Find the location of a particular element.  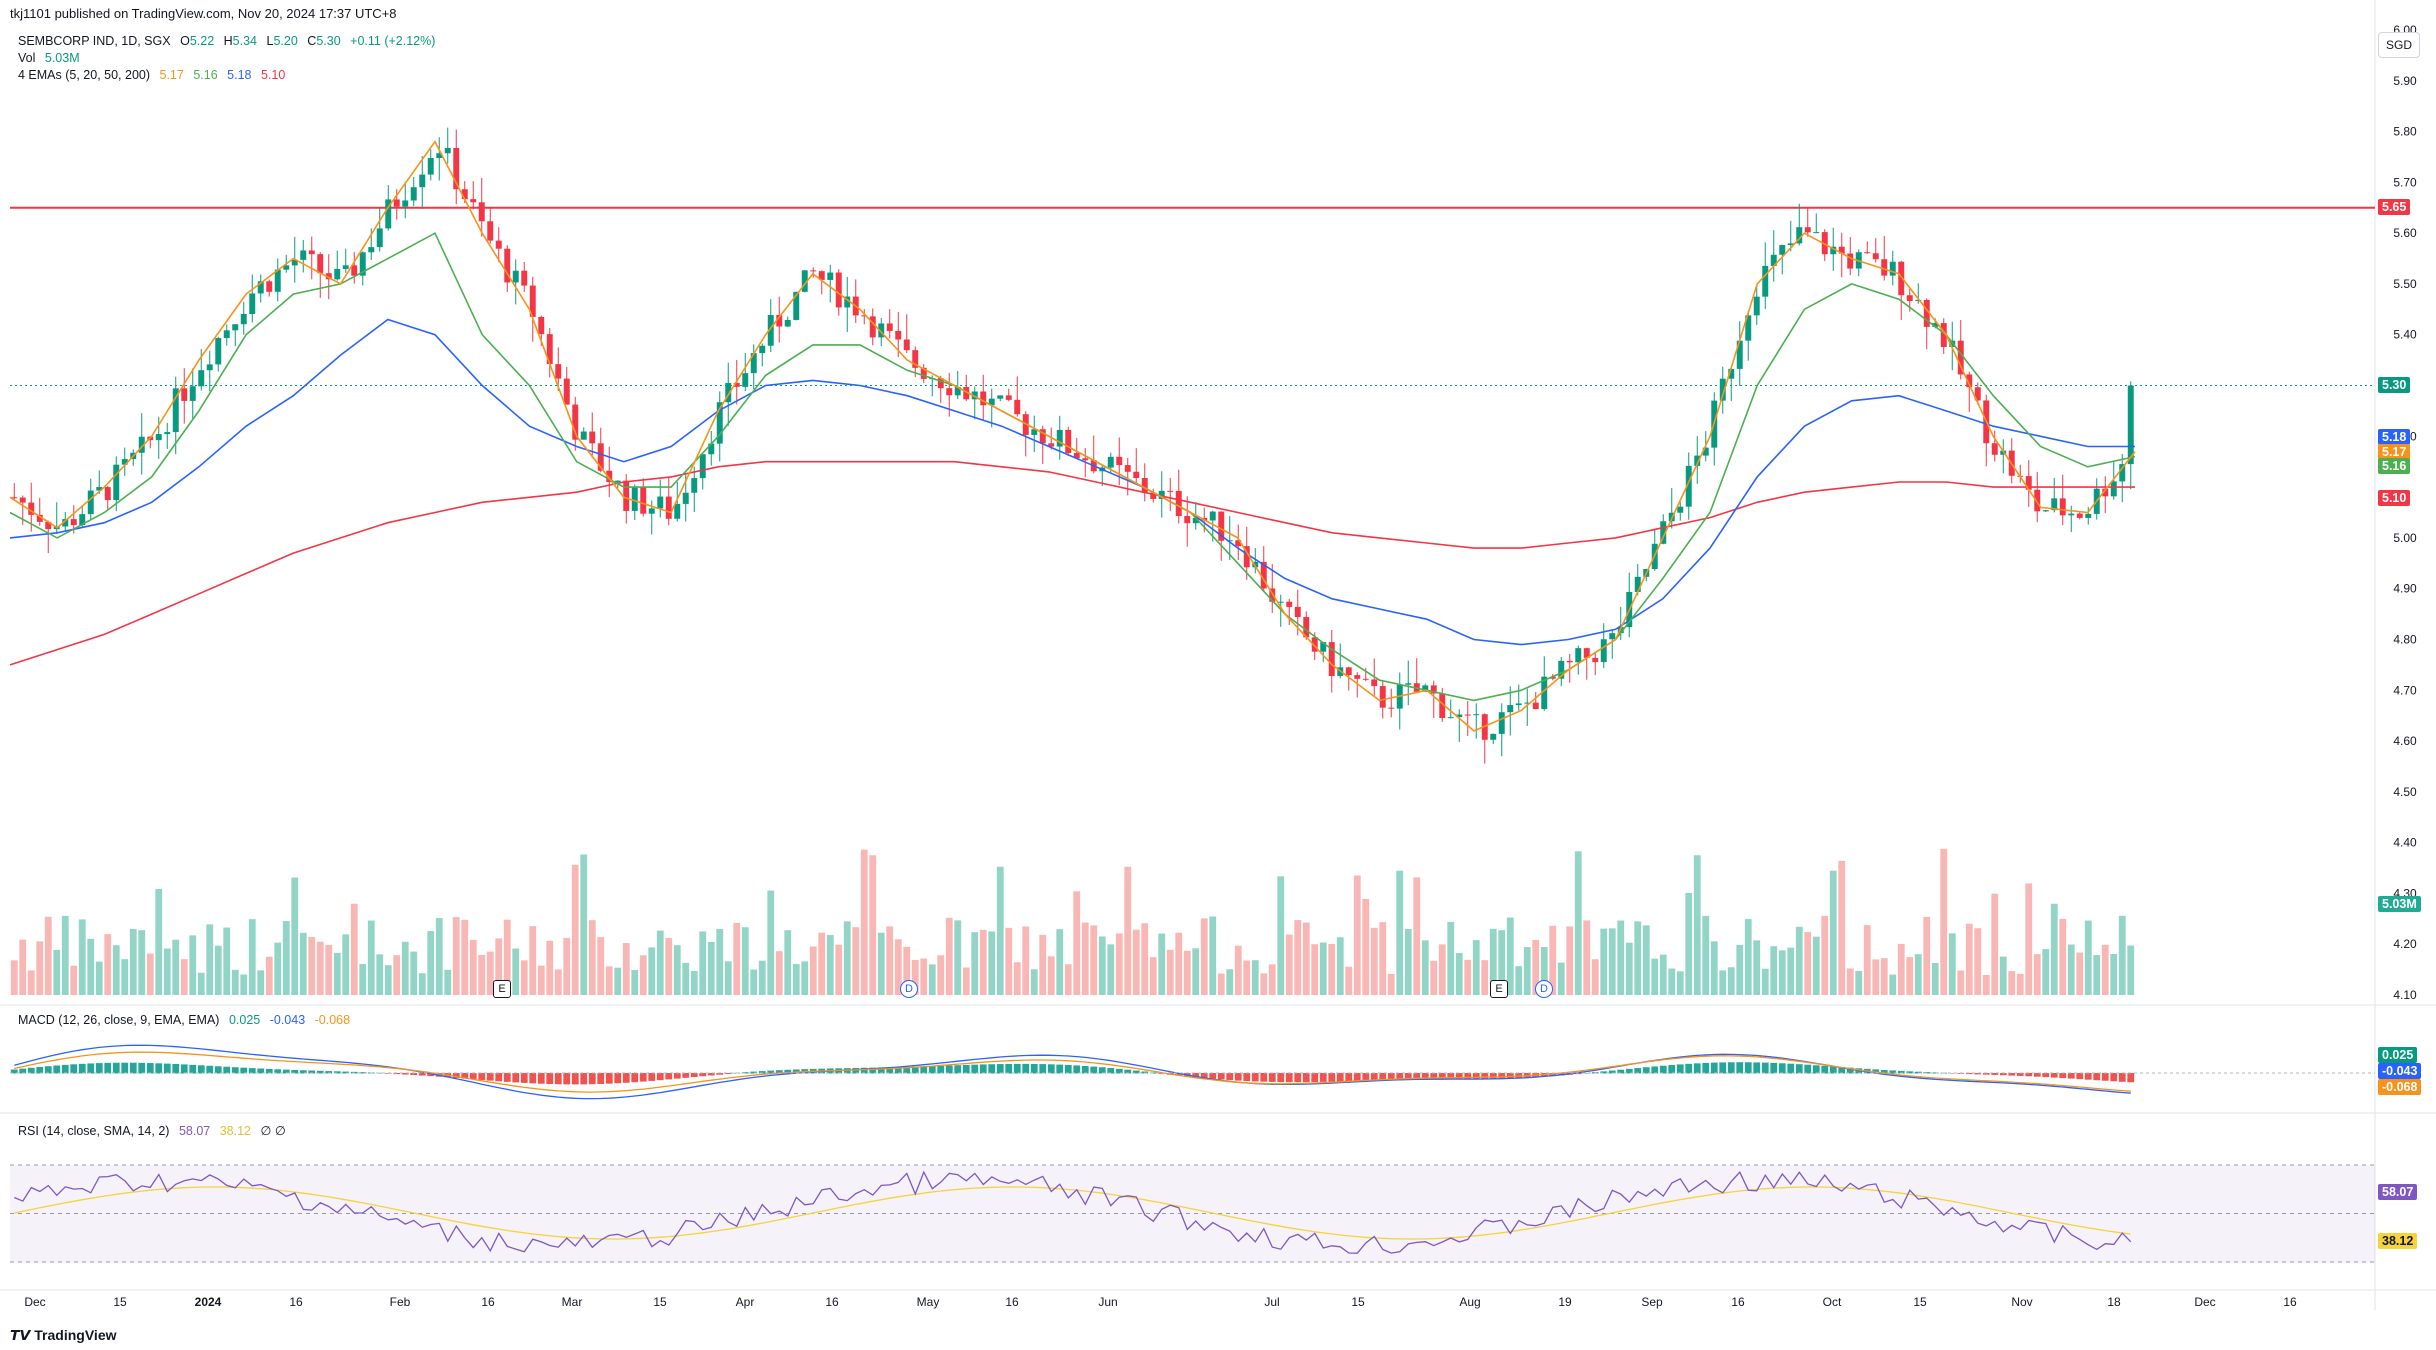

tradingview-logo: 𝙏𝙑 TradingView is located at coordinates (63, 1335).